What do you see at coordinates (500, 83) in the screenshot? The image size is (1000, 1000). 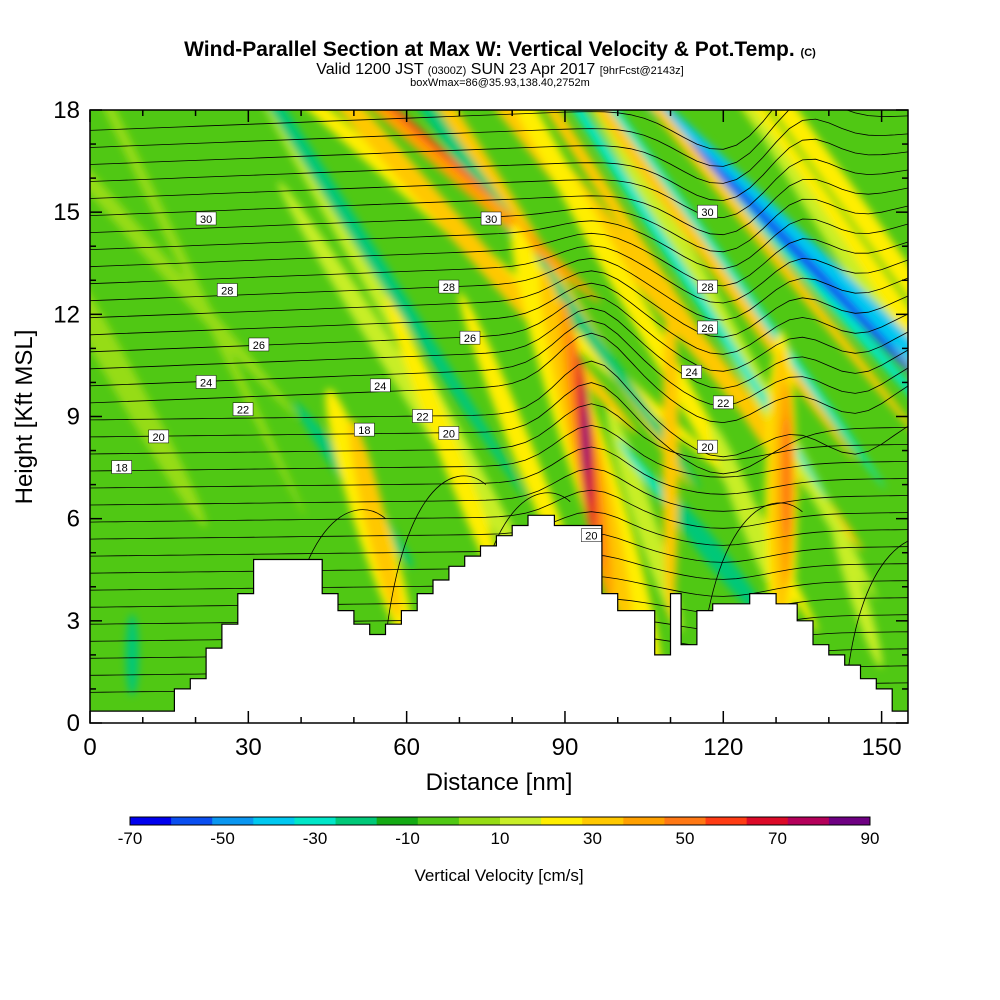 I see `chart-box-info: boxWmax=86@35.93,138.40,2752m` at bounding box center [500, 83].